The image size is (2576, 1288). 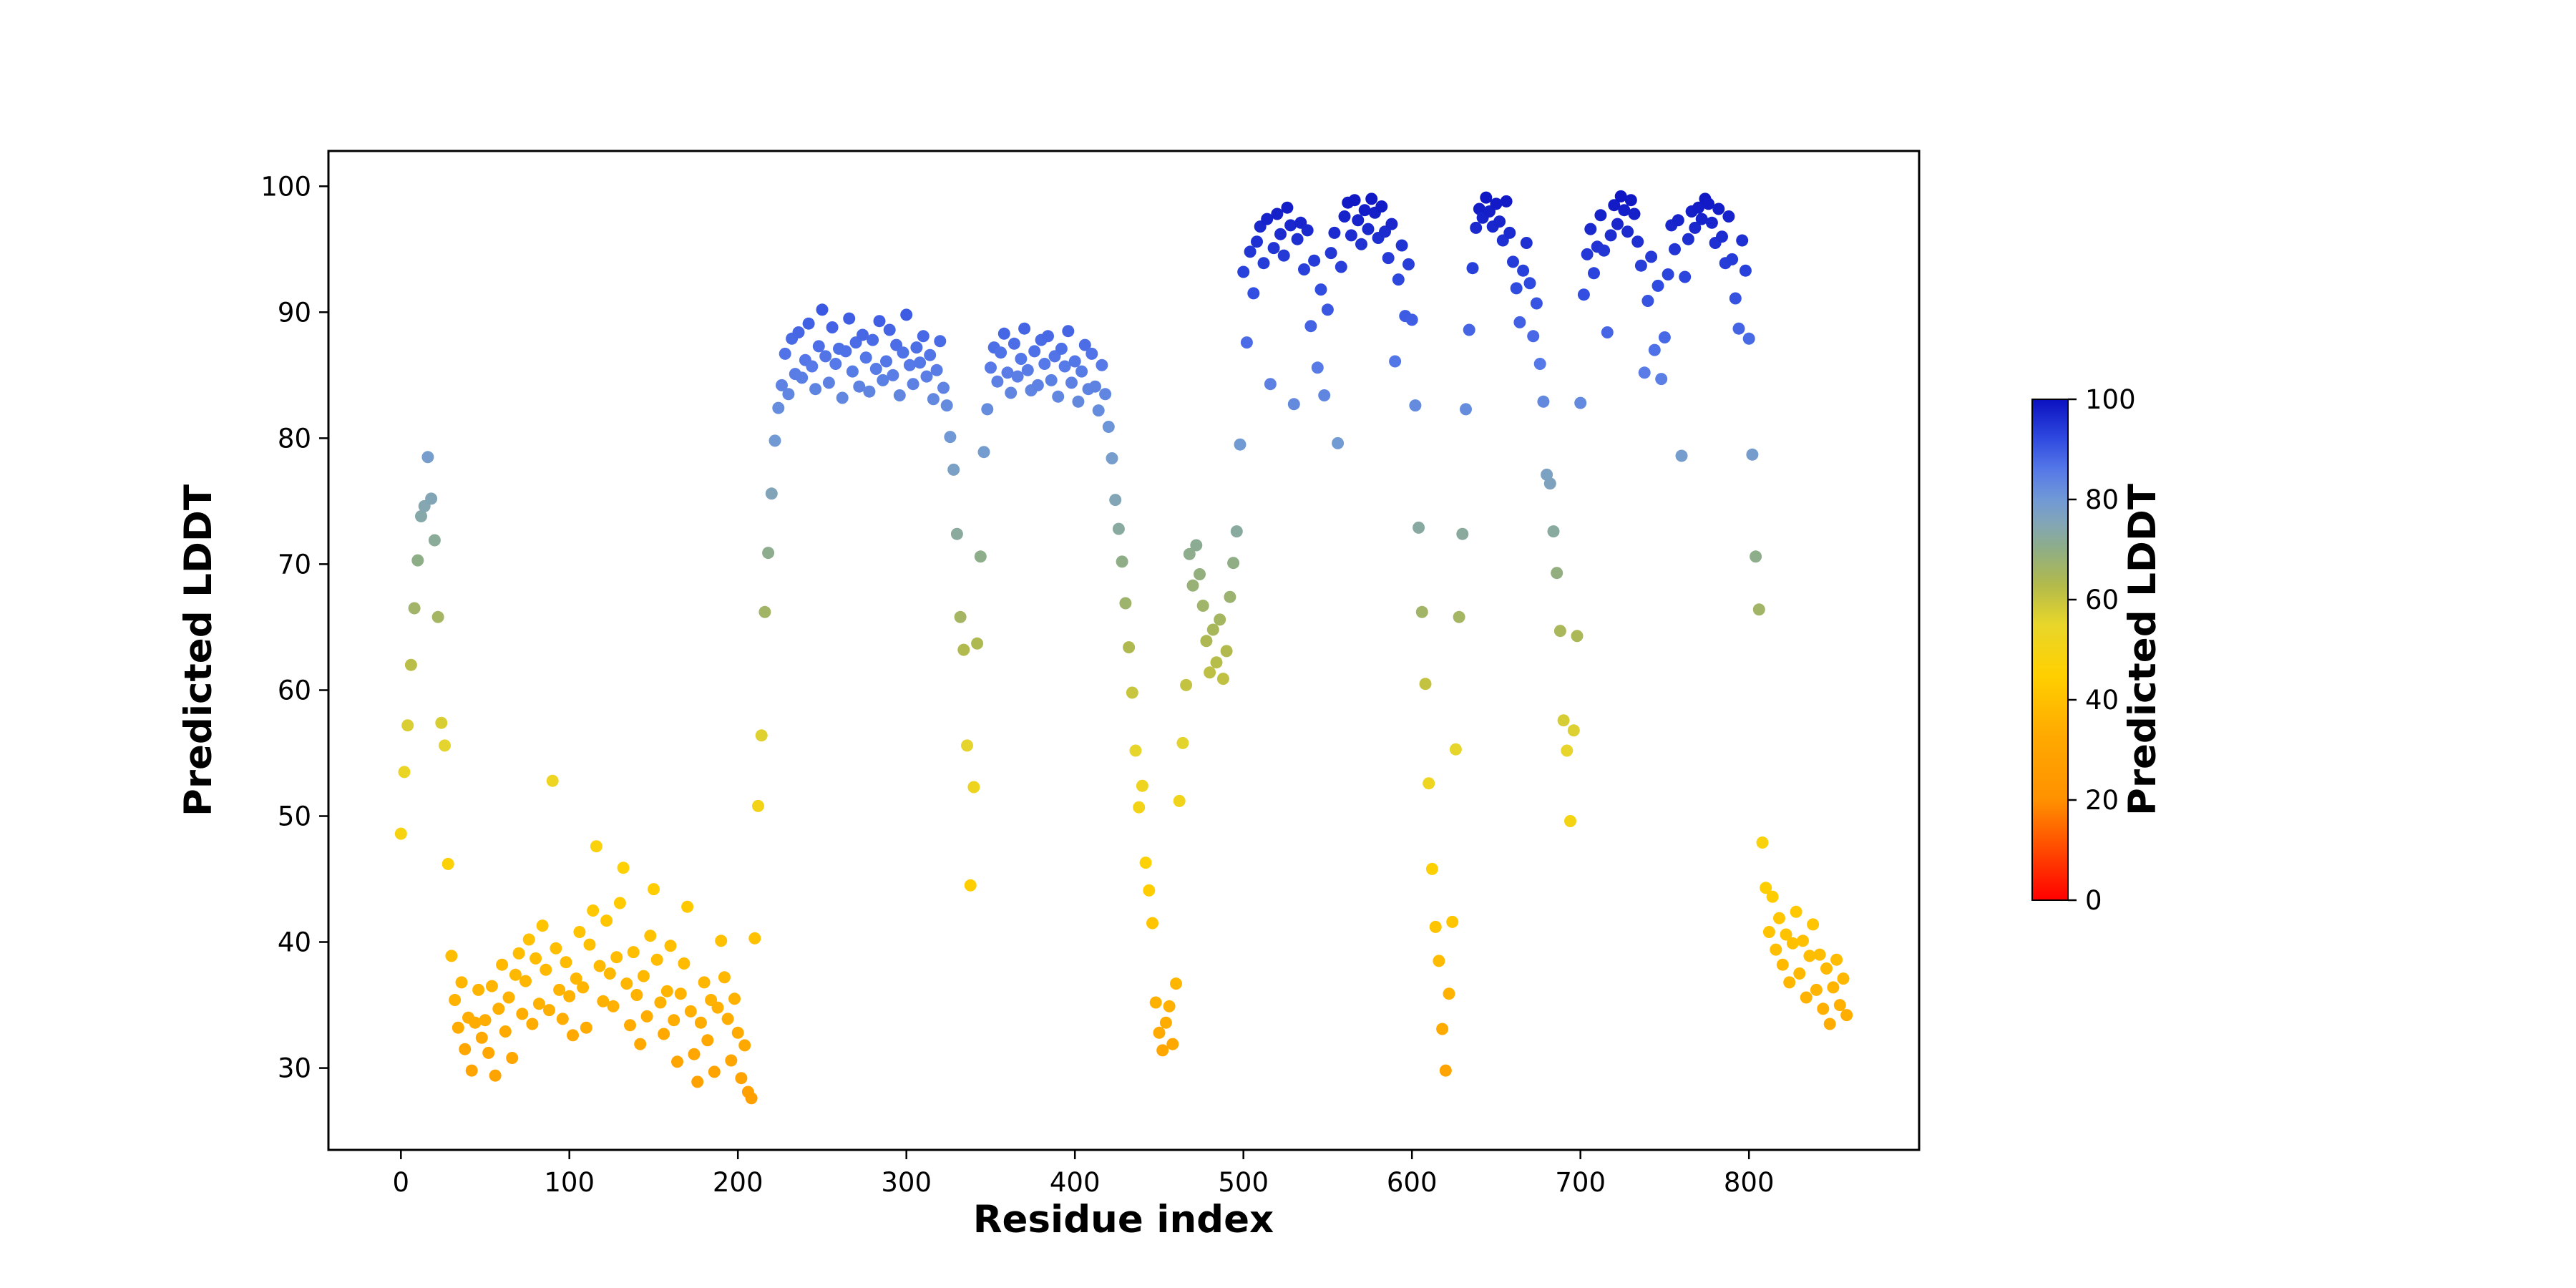 What do you see at coordinates (1123, 1219) in the screenshot?
I see `x-axis-label: Residue index` at bounding box center [1123, 1219].